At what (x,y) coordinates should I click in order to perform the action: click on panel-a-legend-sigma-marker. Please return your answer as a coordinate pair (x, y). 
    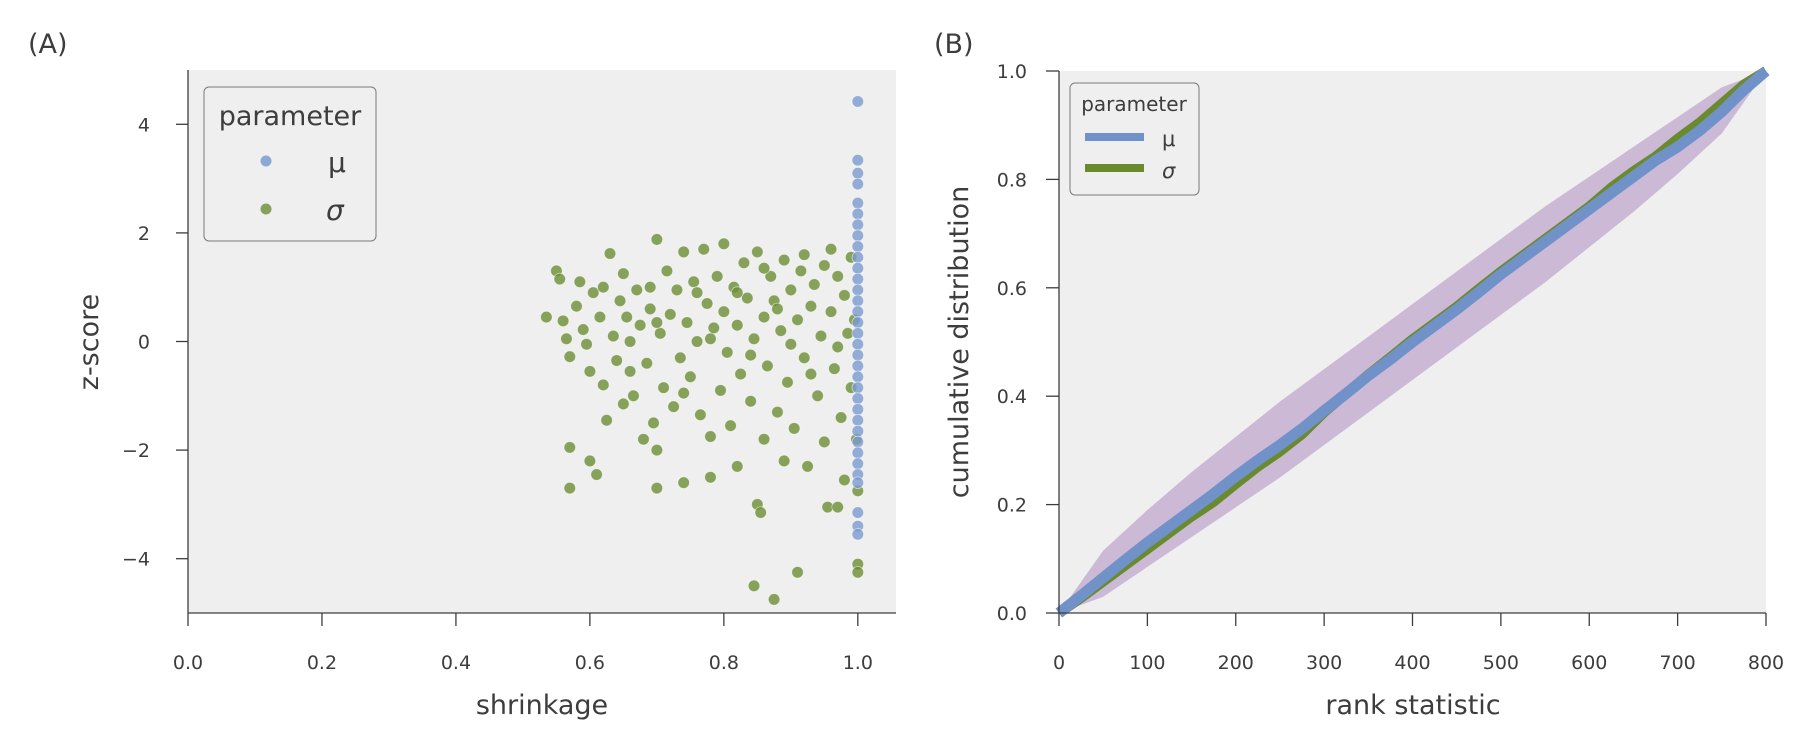
    Looking at the image, I should click on (266, 209).